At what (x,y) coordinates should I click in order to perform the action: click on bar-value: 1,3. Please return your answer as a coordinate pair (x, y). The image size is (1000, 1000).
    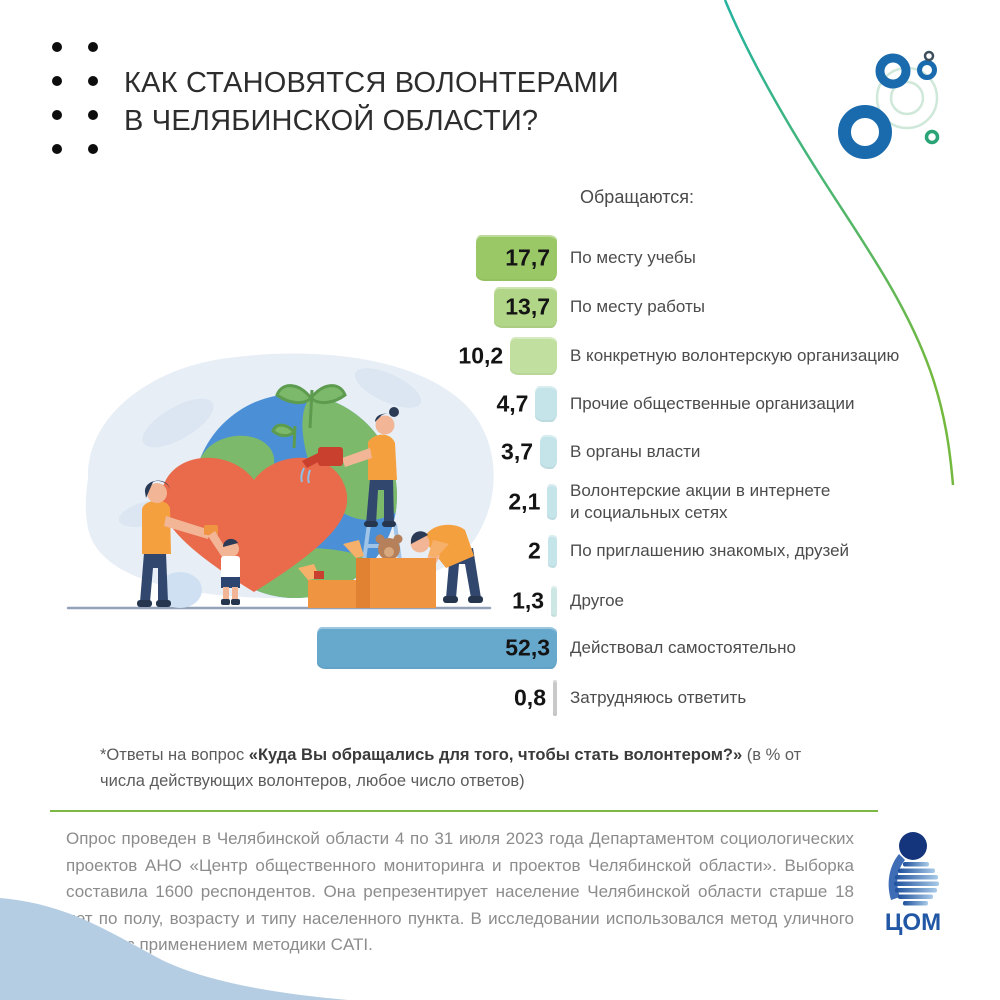
    Looking at the image, I should click on (528, 600).